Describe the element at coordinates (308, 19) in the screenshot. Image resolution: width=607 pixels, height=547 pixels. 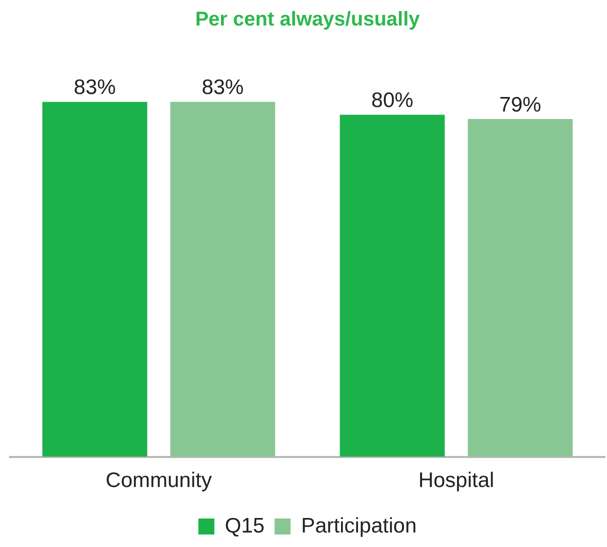
I see `chart-title: Per cent always/usually` at that location.